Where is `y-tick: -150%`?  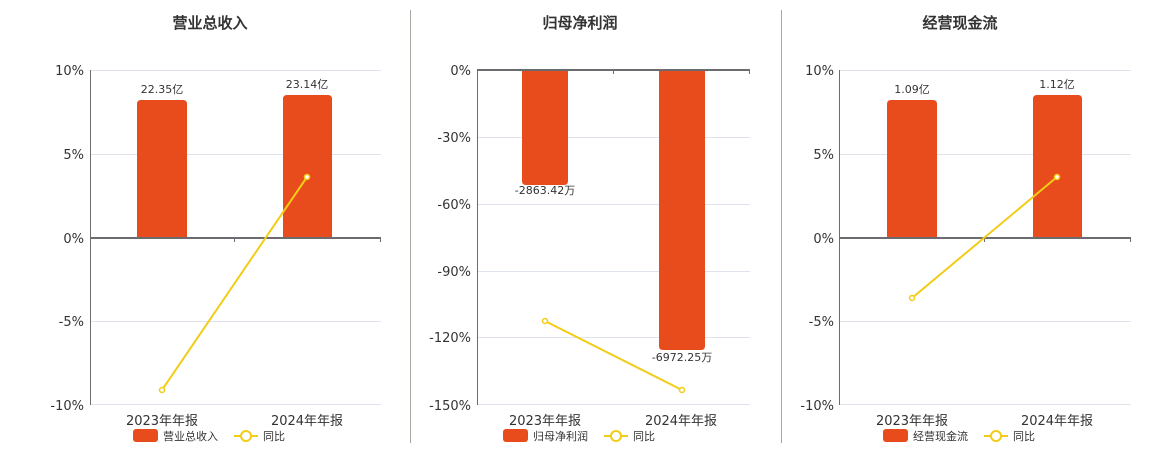
y-tick: -150% is located at coordinates (450, 406).